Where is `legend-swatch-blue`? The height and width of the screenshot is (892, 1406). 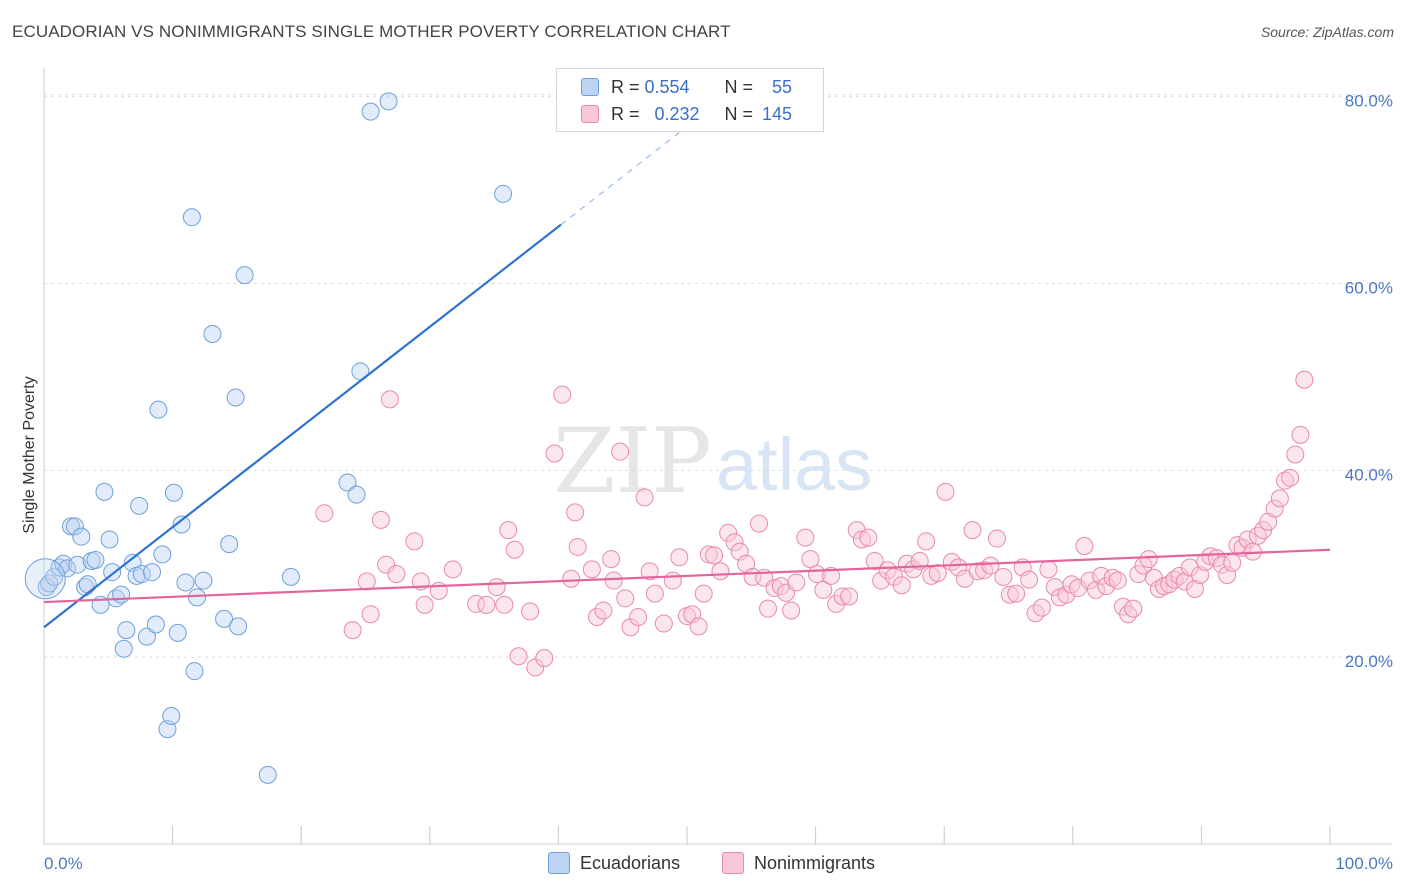
legend-swatch-blue is located at coordinates (559, 863).